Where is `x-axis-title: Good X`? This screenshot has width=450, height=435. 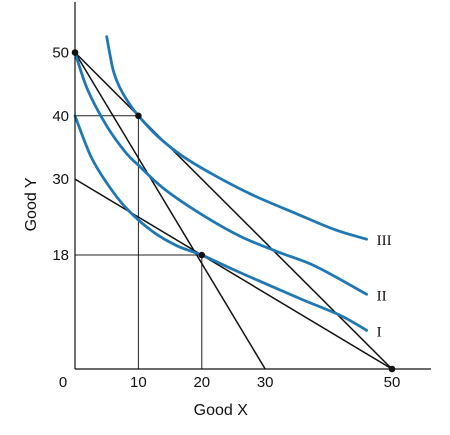
x-axis-title: Good X is located at coordinates (221, 410).